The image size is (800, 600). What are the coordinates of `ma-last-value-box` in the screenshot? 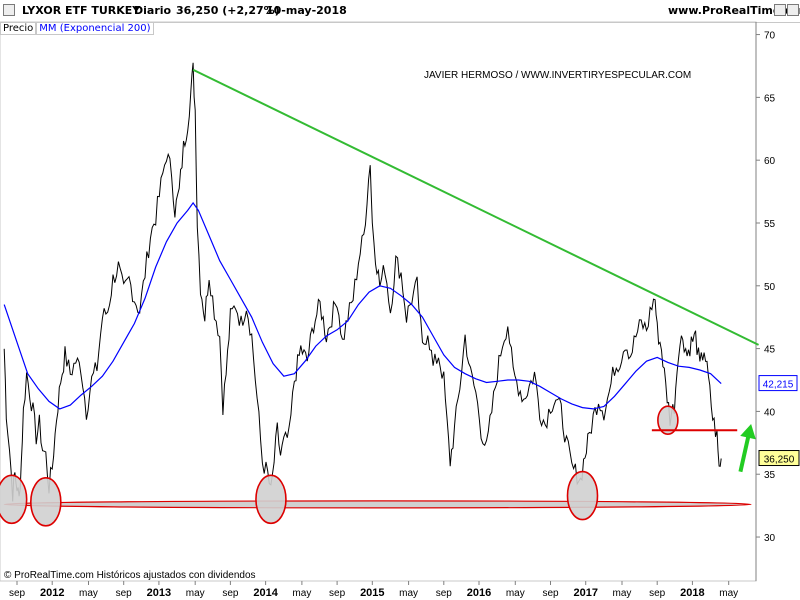 It's located at (778, 383).